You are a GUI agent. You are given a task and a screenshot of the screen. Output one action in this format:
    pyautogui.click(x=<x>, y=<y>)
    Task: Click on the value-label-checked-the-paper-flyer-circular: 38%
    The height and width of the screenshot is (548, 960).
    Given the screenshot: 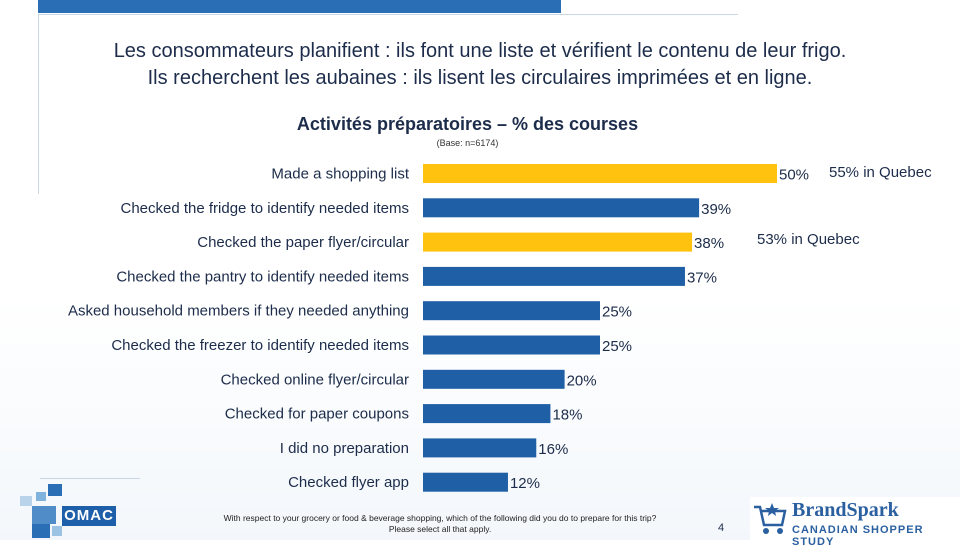 What is the action you would take?
    pyautogui.click(x=709, y=243)
    